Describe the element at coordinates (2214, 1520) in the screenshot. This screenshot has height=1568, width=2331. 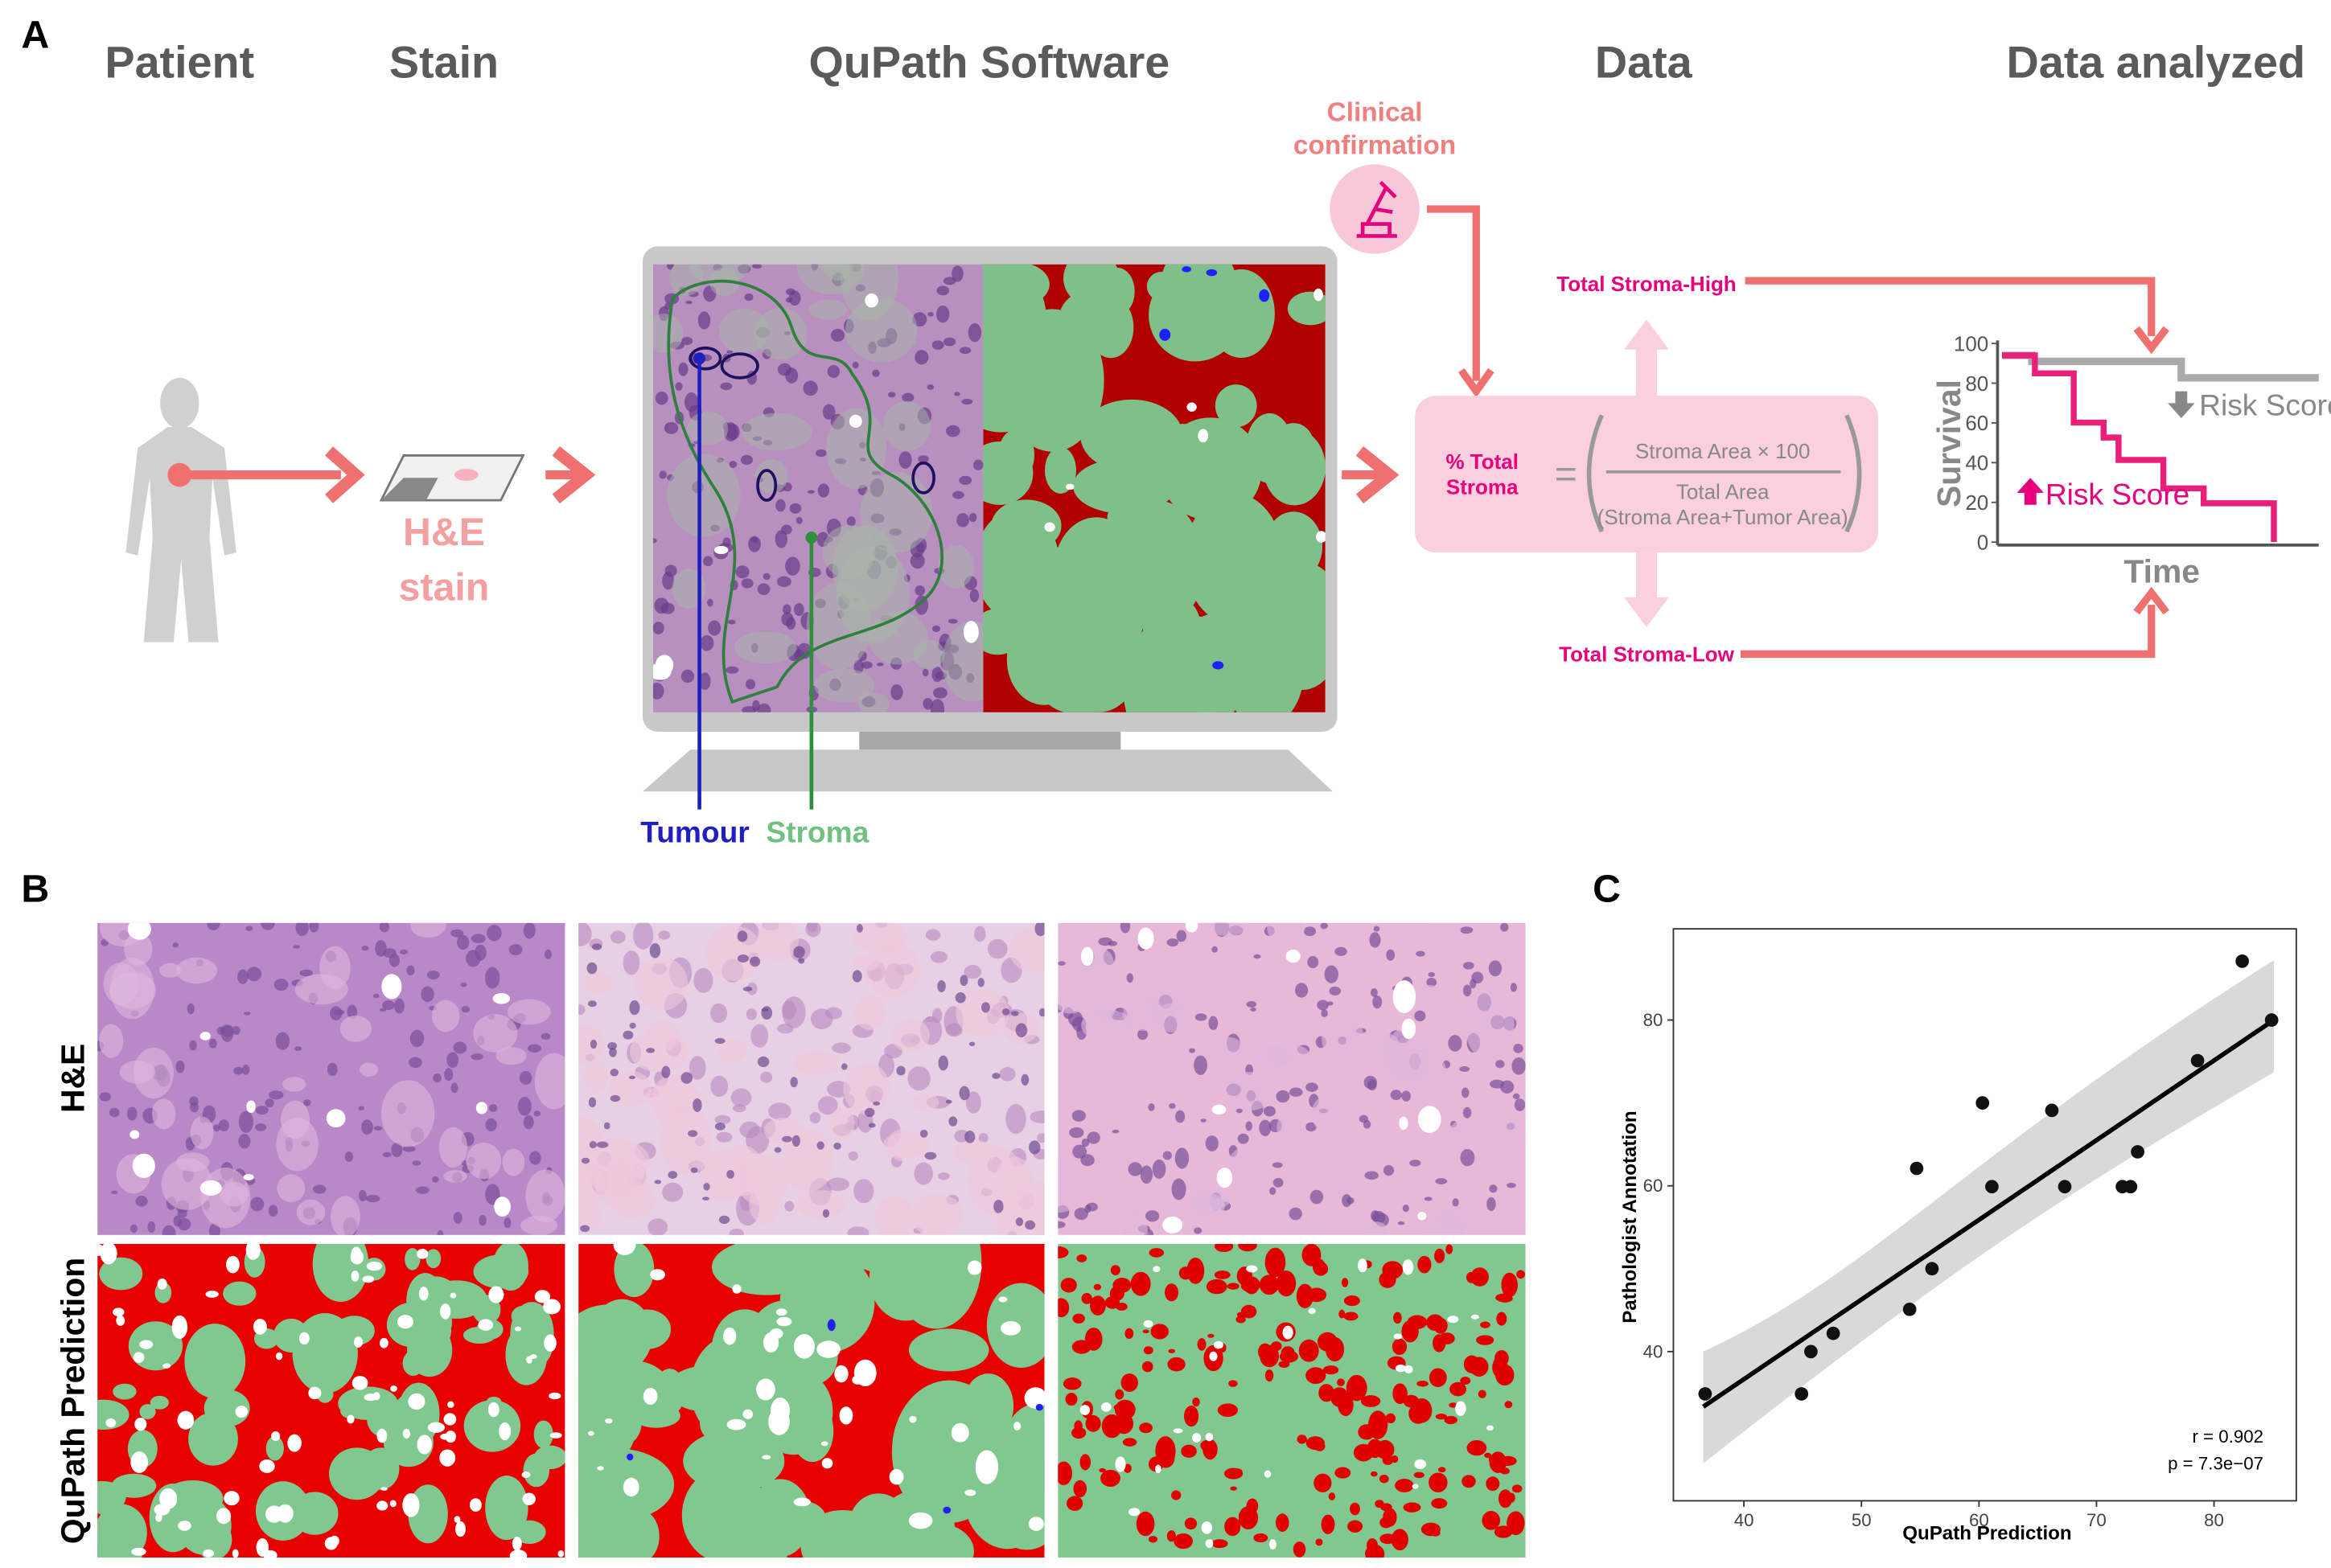
I see `x-tick-label: 80` at that location.